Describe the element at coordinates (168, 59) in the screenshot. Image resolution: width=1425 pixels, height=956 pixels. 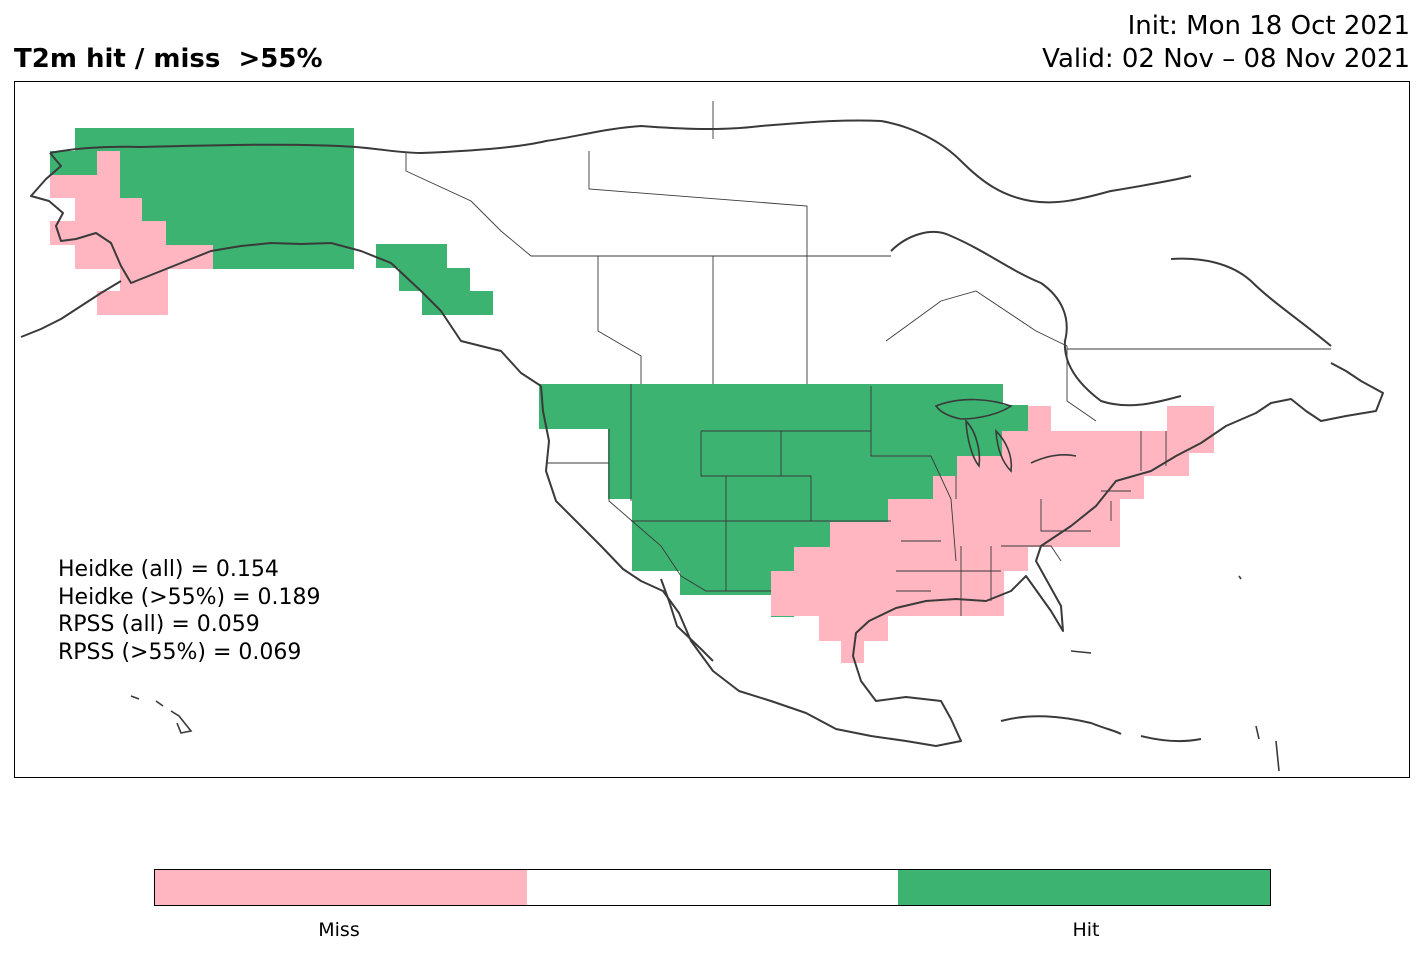
I see `map-title: T2m hit / miss >55%` at that location.